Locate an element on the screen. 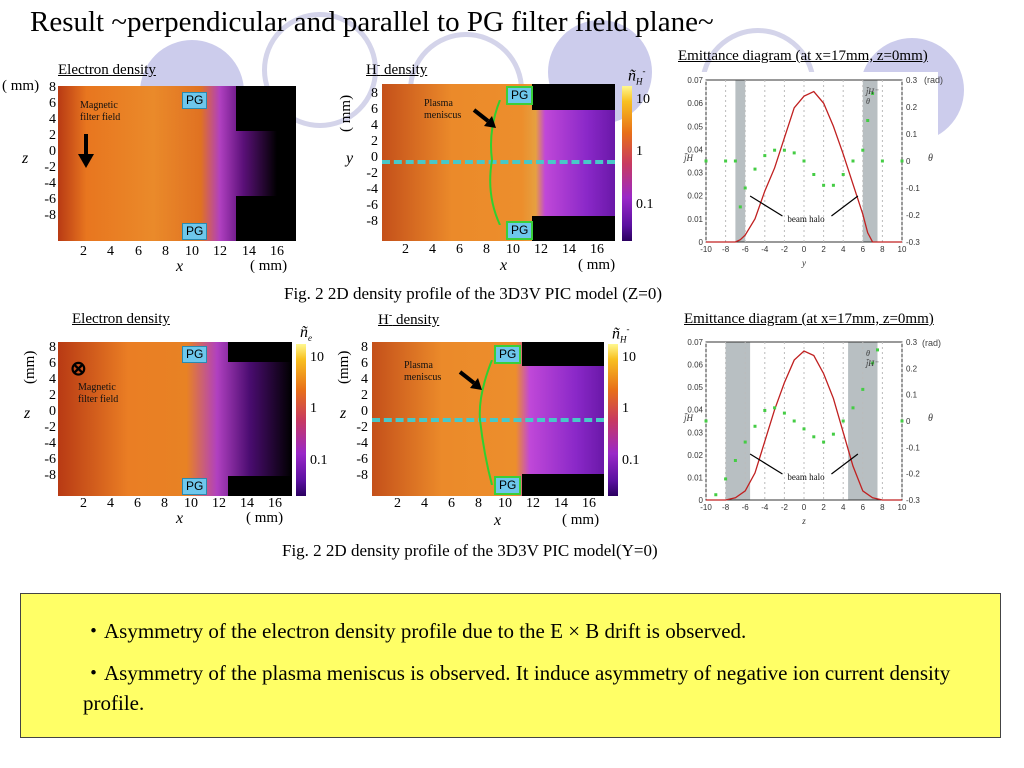 Image resolution: width=1024 pixels, height=768 pixels. x-tick-label: 4 is located at coordinates (843, 507).